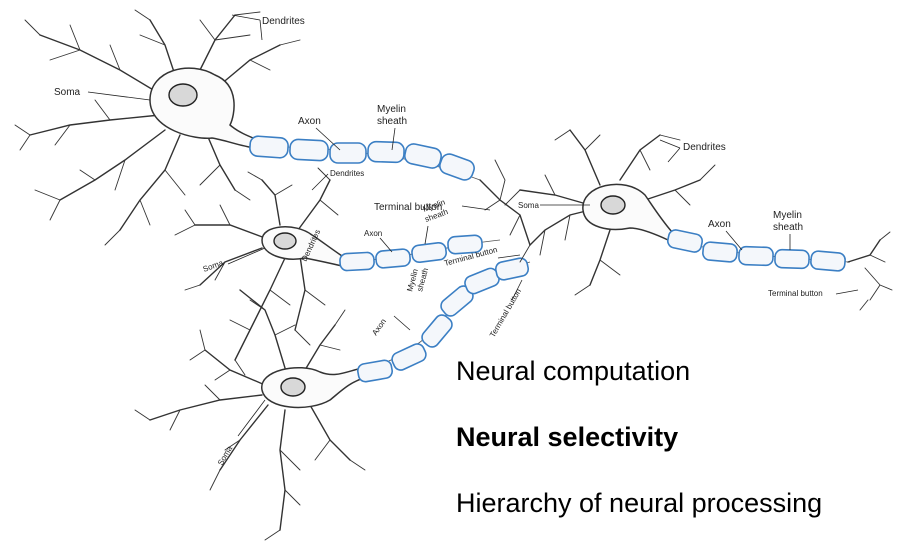 This screenshot has height=546, width=914. What do you see at coordinates (379, 327) in the screenshot?
I see `label-axon-4: Axon` at bounding box center [379, 327].